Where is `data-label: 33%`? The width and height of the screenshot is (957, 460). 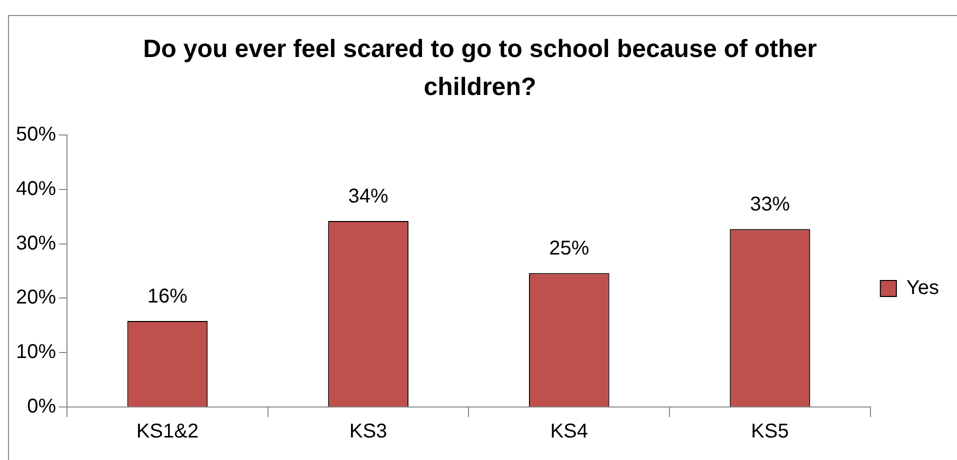 data-label: 33% is located at coordinates (770, 205).